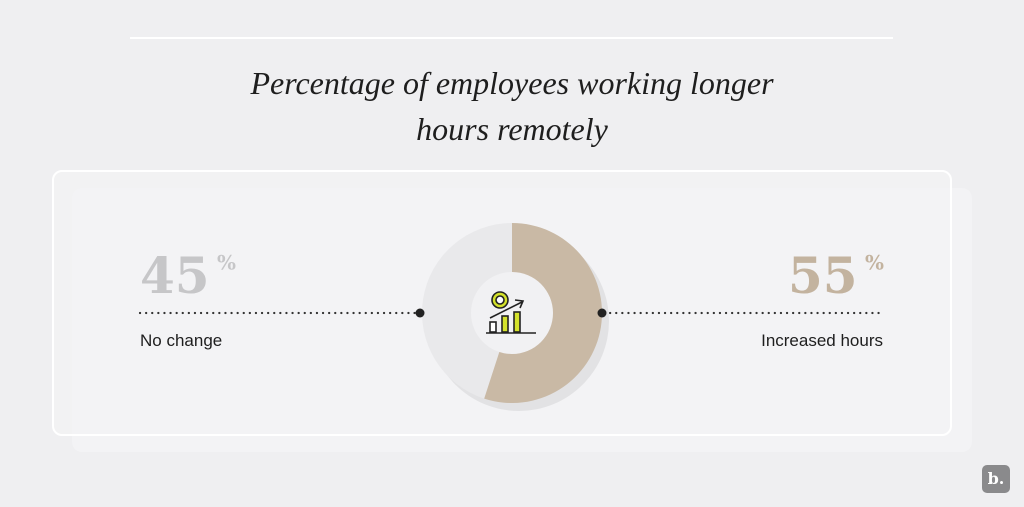  What do you see at coordinates (822, 340) in the screenshot?
I see `category-label: Increased hours` at bounding box center [822, 340].